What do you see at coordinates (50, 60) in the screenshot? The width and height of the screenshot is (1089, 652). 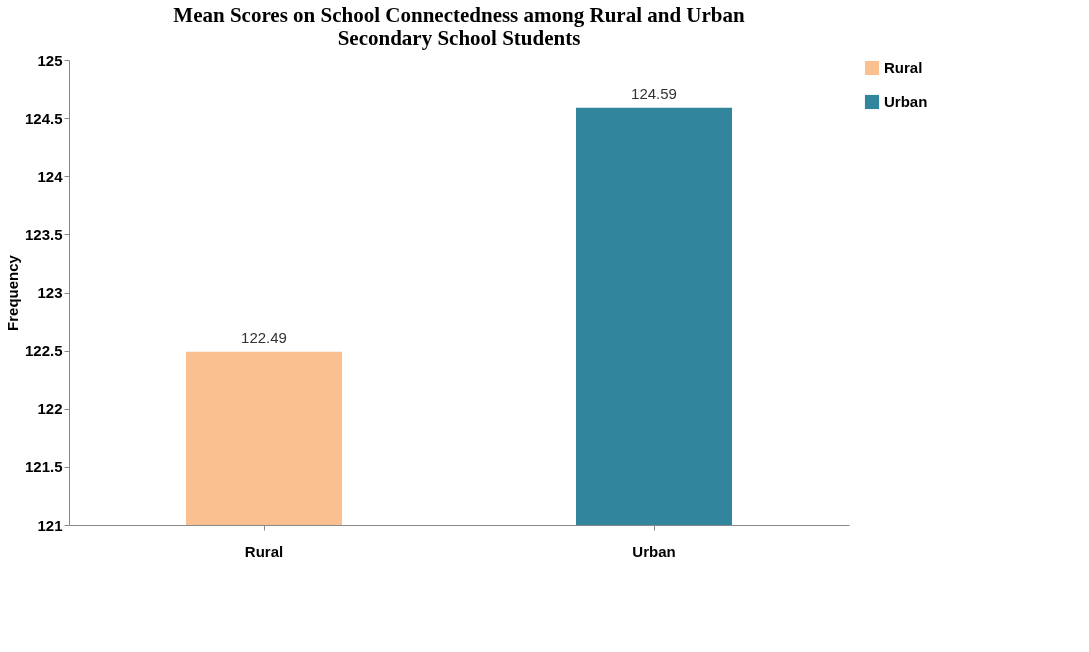 I see `y-tick-label: 125` at bounding box center [50, 60].